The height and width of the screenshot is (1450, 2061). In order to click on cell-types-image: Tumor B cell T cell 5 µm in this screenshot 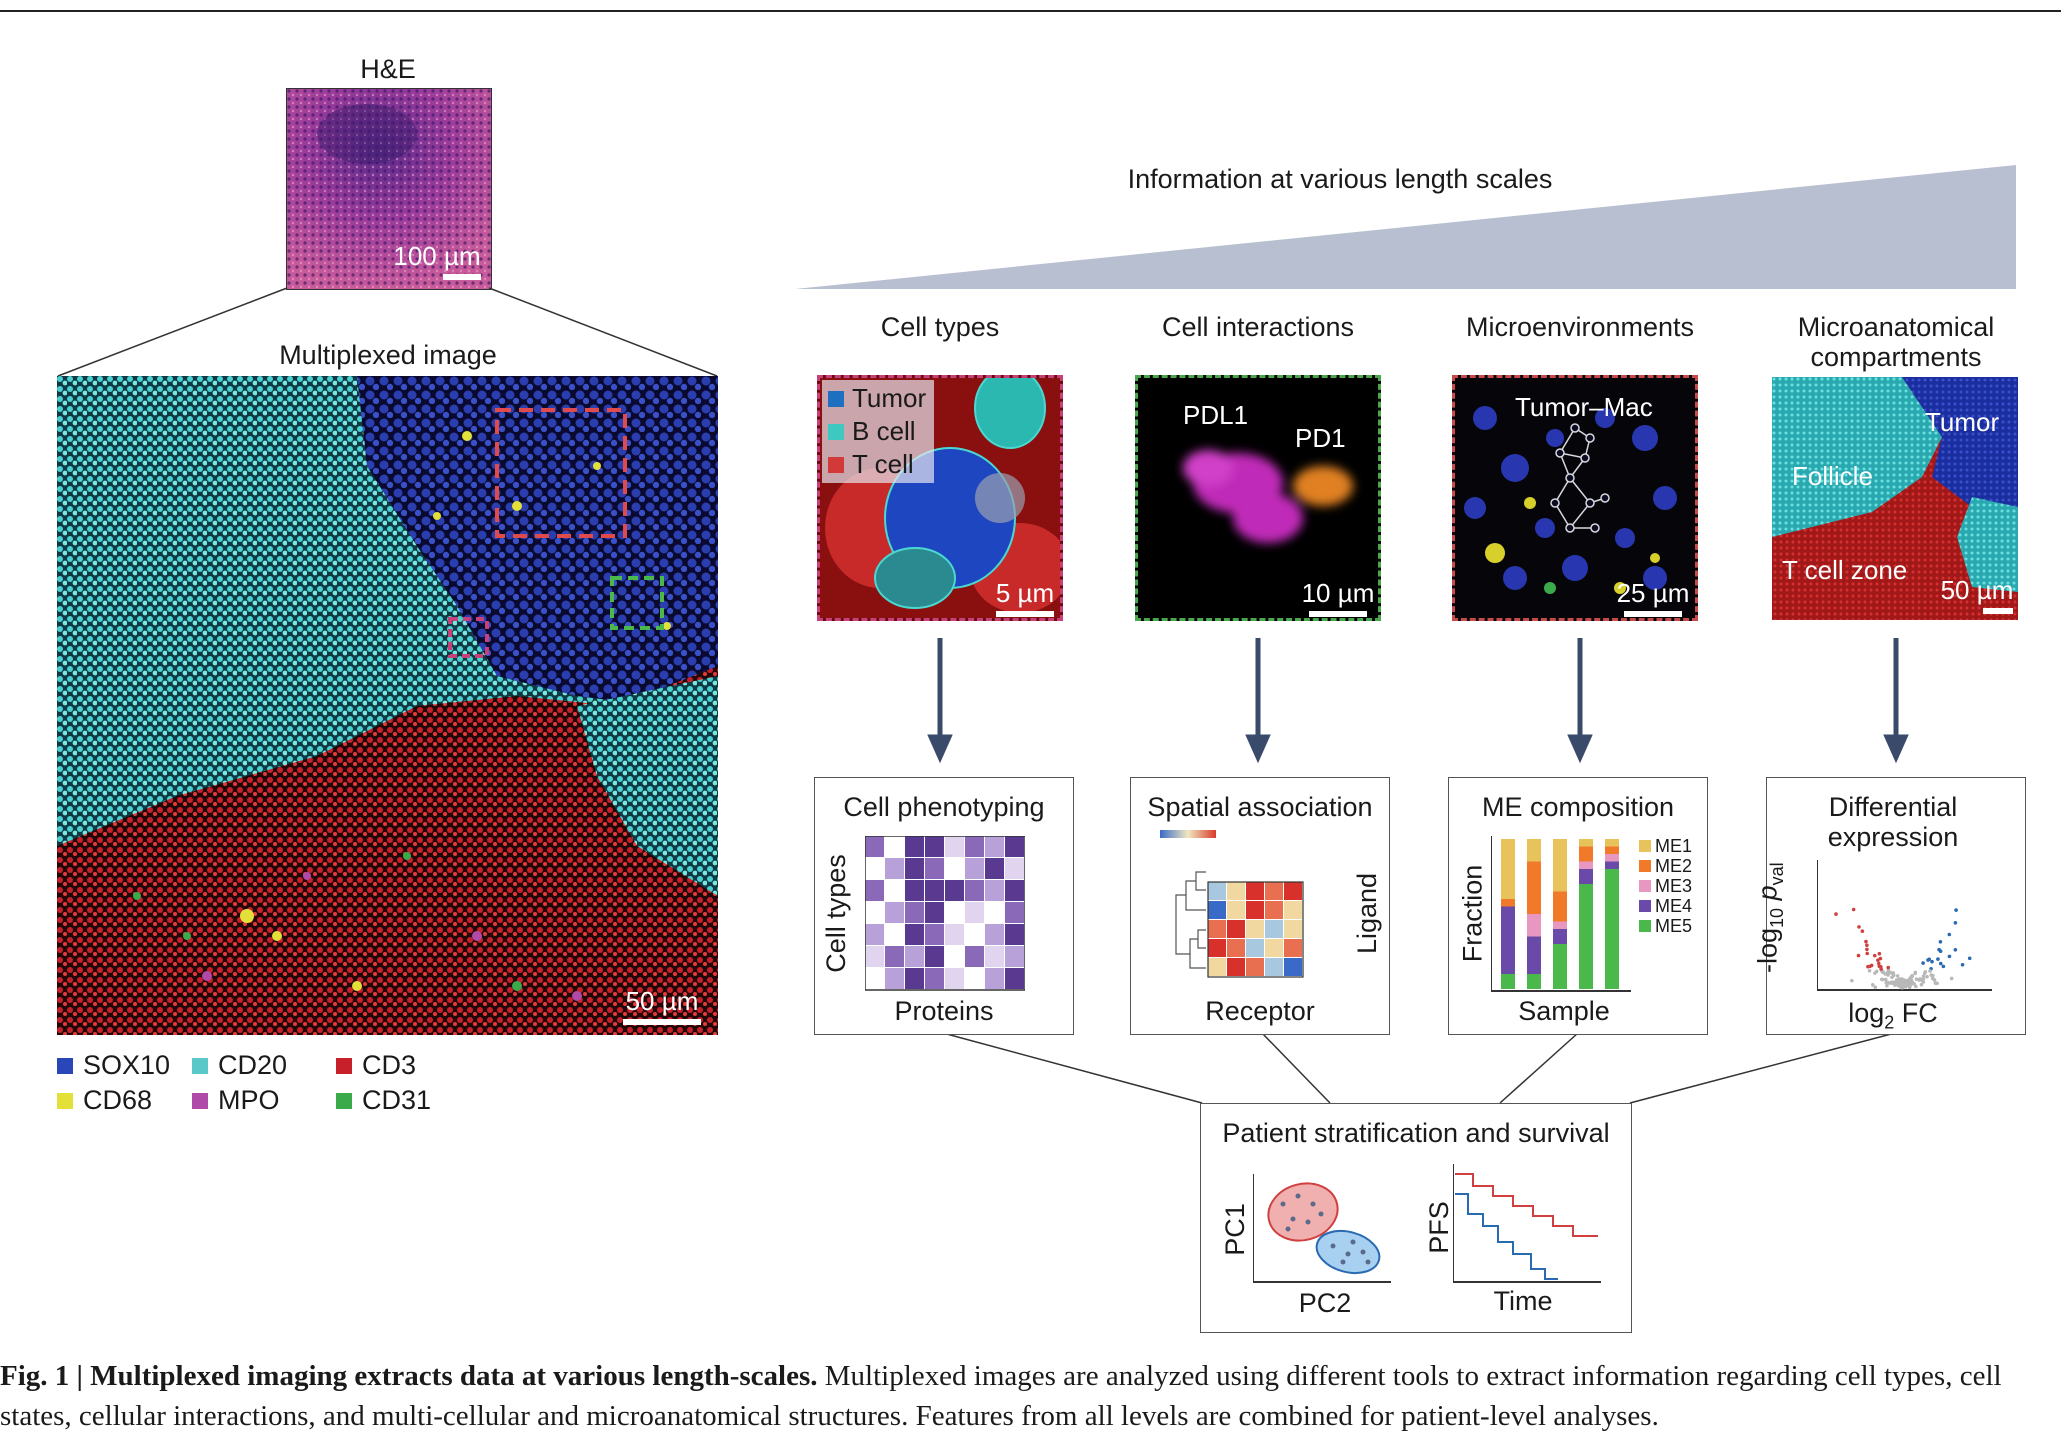, I will do `click(940, 498)`.